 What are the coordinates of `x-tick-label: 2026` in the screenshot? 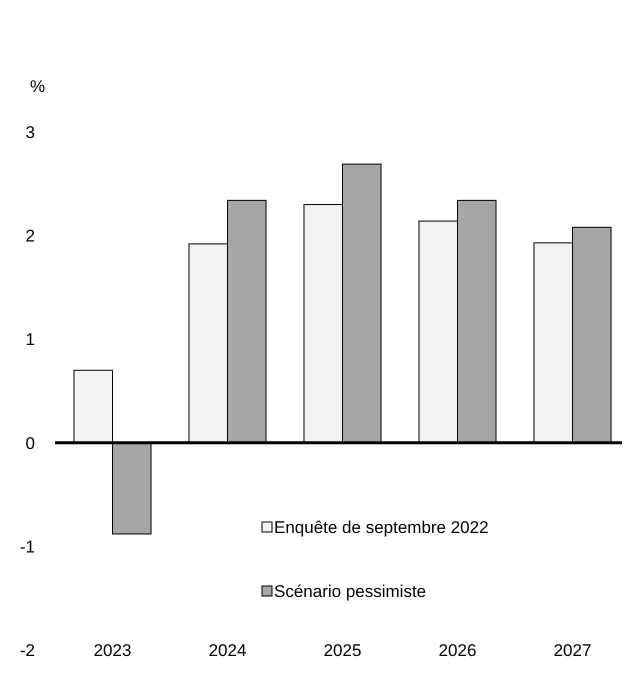 It's located at (457, 650).